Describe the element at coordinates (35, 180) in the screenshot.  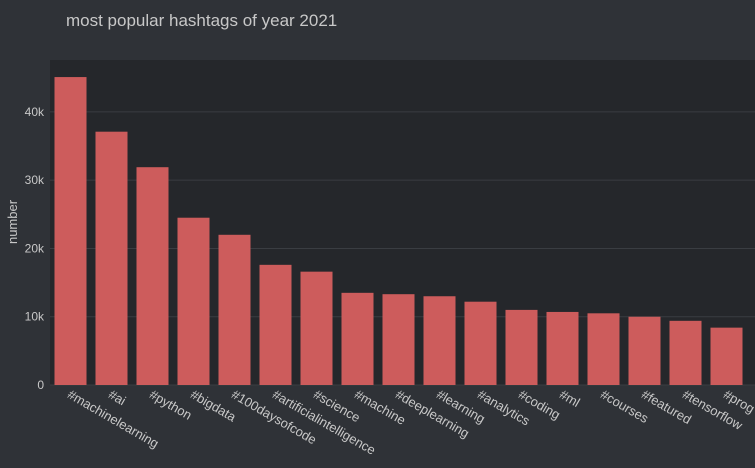
I see `y-tick-label: 30k` at that location.